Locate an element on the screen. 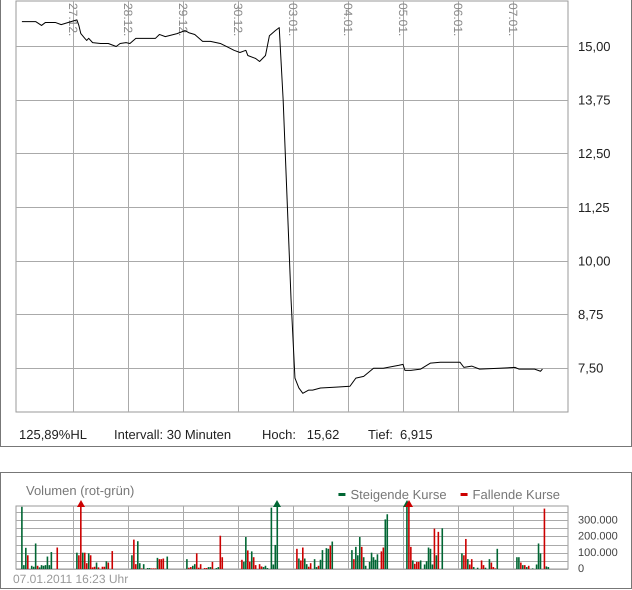 This screenshot has height=590, width=632. y-tick-label: 15,00 is located at coordinates (594, 46).